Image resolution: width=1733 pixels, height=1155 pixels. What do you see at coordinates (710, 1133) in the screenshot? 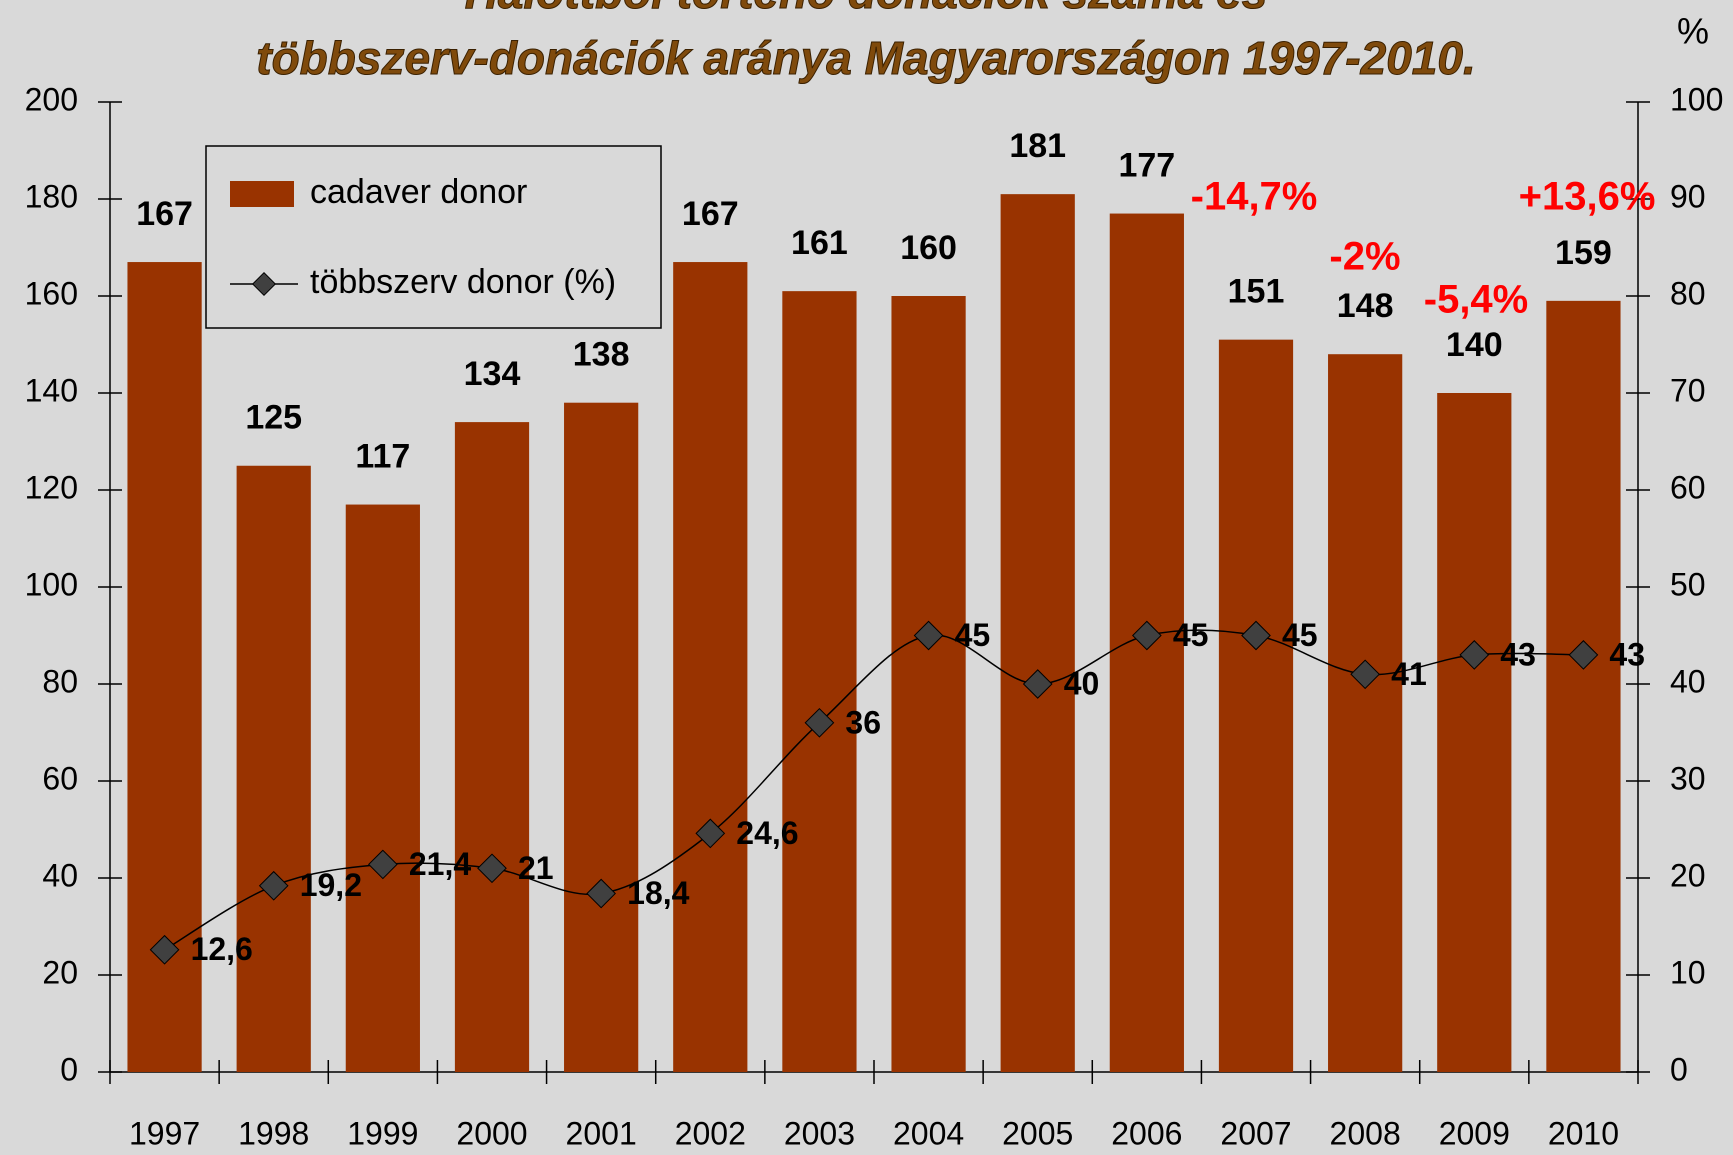
I see `x-tick-label: 2002` at bounding box center [710, 1133].